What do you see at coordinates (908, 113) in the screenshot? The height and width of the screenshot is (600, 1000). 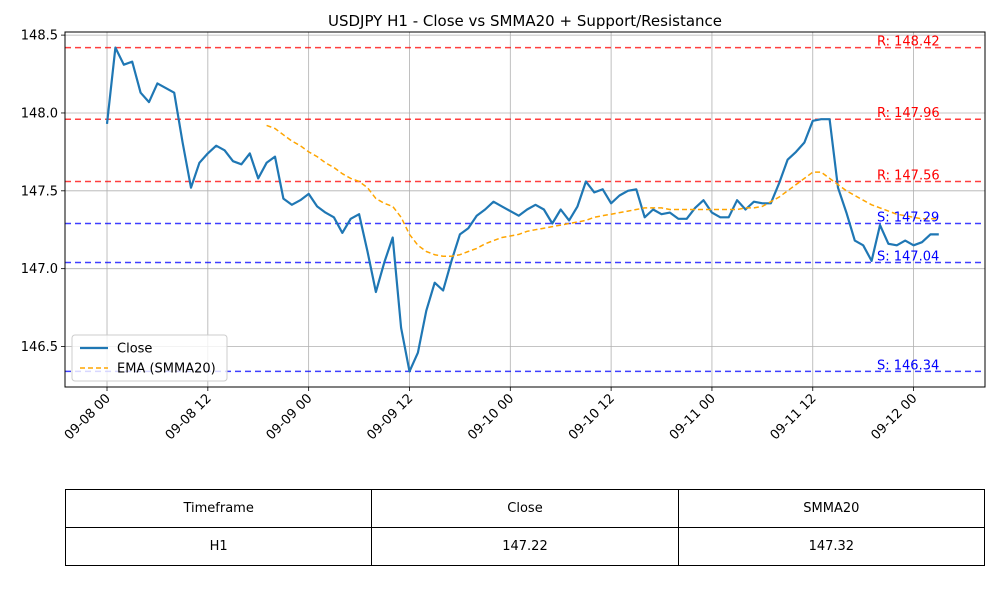 I see `resistance-label: R: 147.96` at bounding box center [908, 113].